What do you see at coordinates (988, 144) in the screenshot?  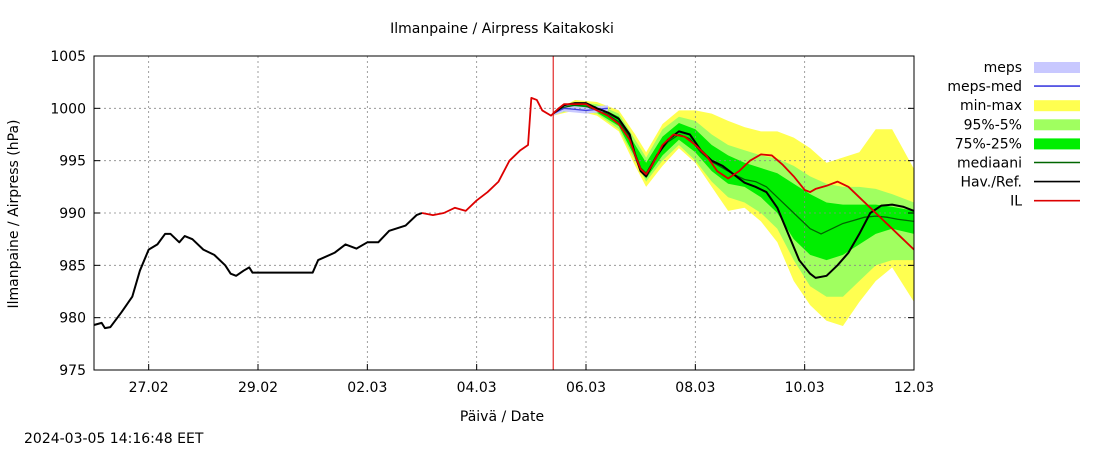 I see `legend-label: 75%-25%` at bounding box center [988, 144].